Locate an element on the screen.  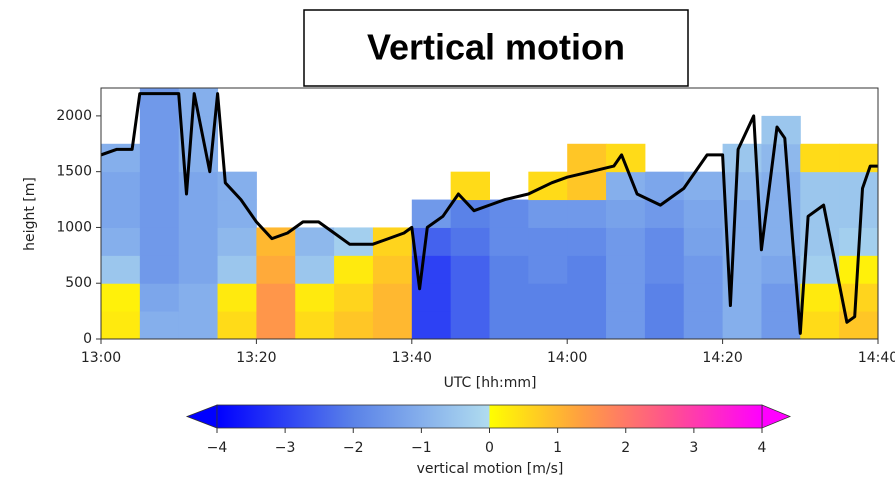
x-tick-label: 13:40 is located at coordinates (412, 358).